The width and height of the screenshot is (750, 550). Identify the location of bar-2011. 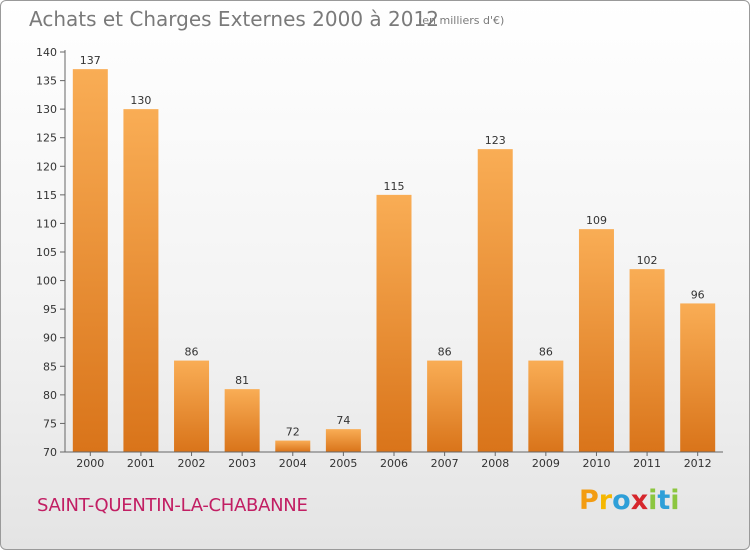
(647, 360).